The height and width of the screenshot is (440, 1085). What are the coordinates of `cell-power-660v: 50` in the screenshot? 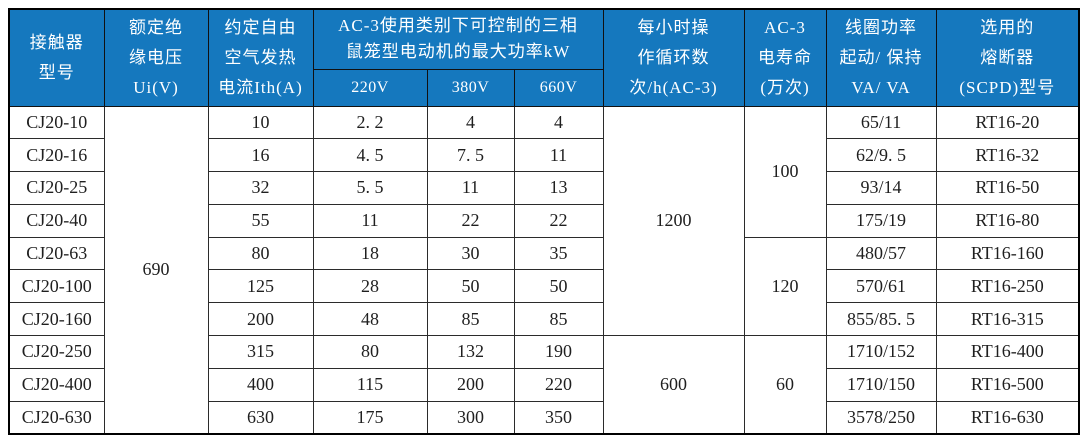 It's located at (558, 286).